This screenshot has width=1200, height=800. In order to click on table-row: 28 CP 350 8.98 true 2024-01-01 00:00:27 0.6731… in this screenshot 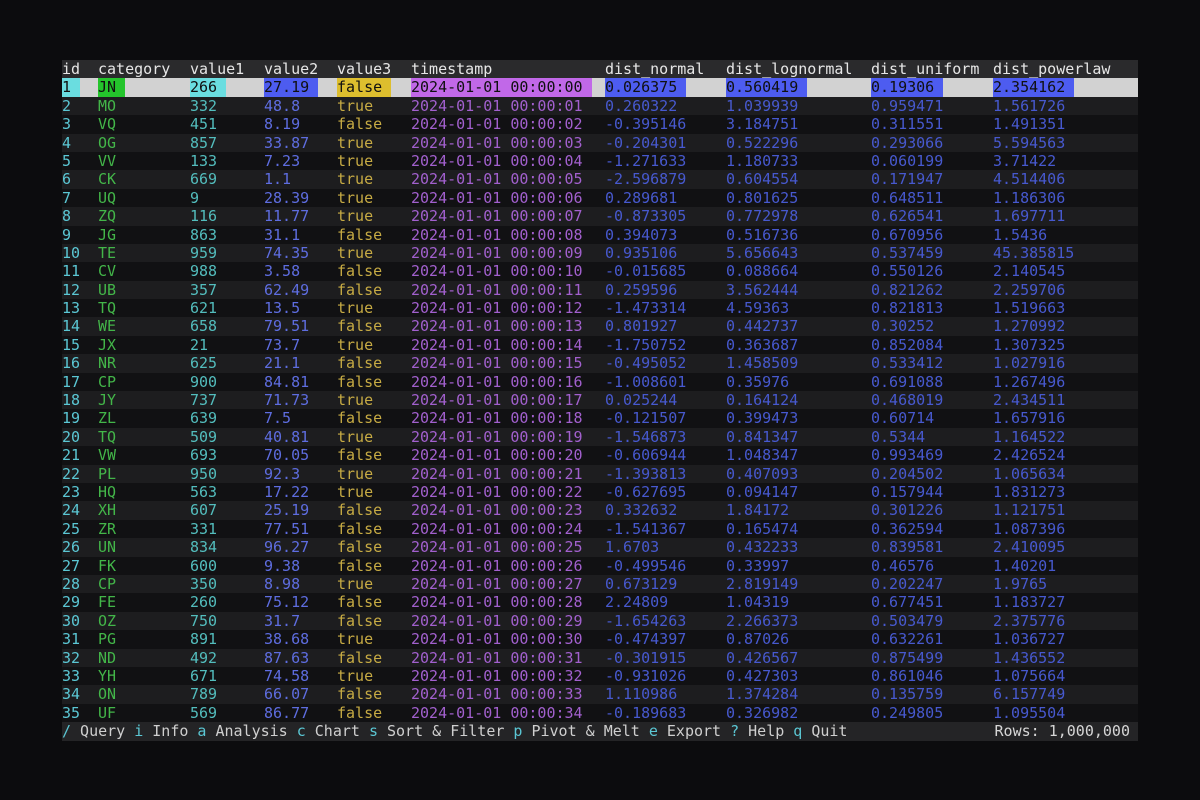, I will do `click(600, 584)`.